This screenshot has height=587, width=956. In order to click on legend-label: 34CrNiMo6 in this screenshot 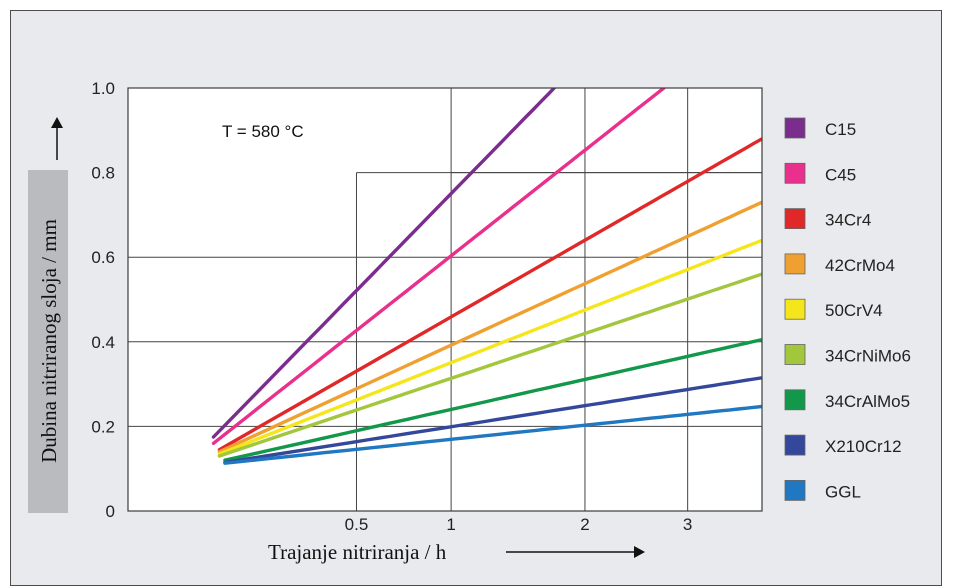, I will do `click(868, 356)`.